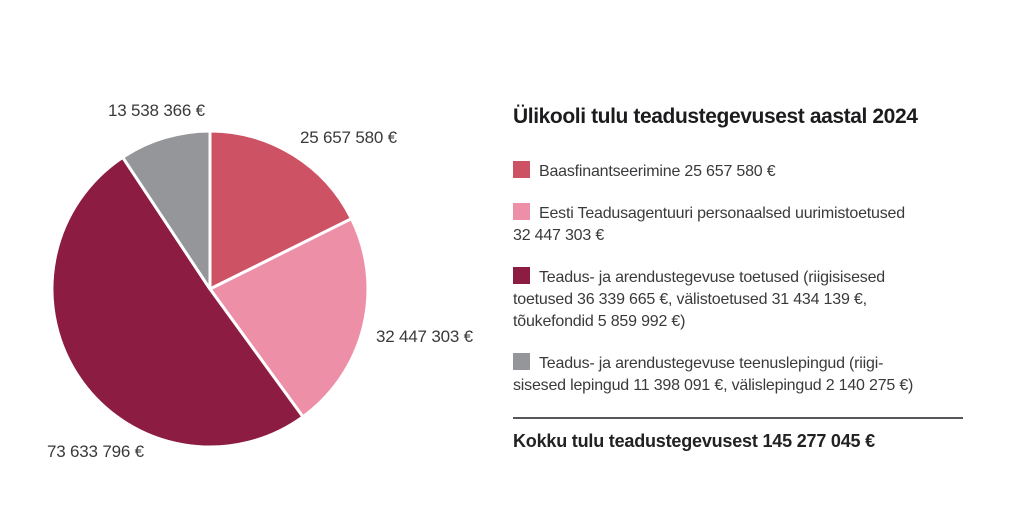 The height and width of the screenshot is (512, 1024). Describe the element at coordinates (599, 321) in the screenshot. I see `legend-item-text: tõukefondid 5 859 992 €)` at that location.